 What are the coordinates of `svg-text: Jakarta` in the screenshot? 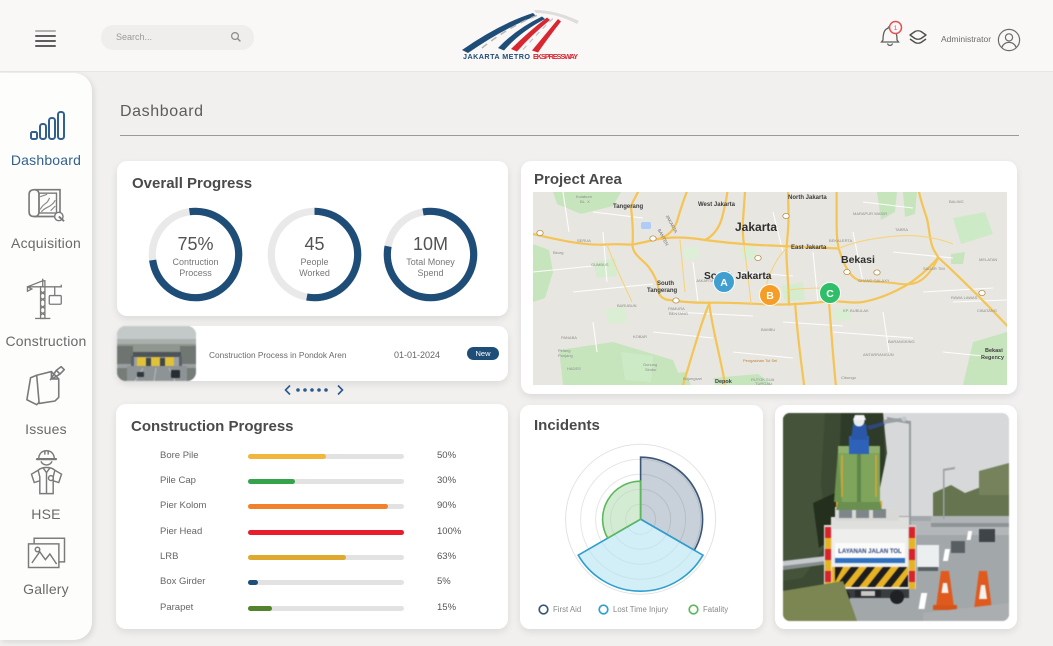 It's located at (756, 227).